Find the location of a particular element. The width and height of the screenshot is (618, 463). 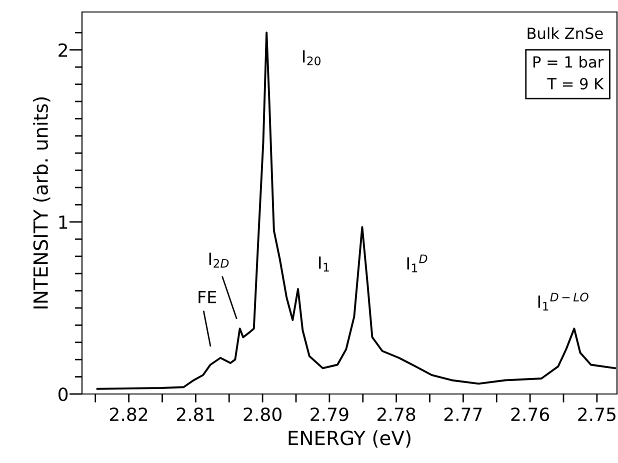

annotation: I$_{1}$$^{D−LO}$ is located at coordinates (563, 301).